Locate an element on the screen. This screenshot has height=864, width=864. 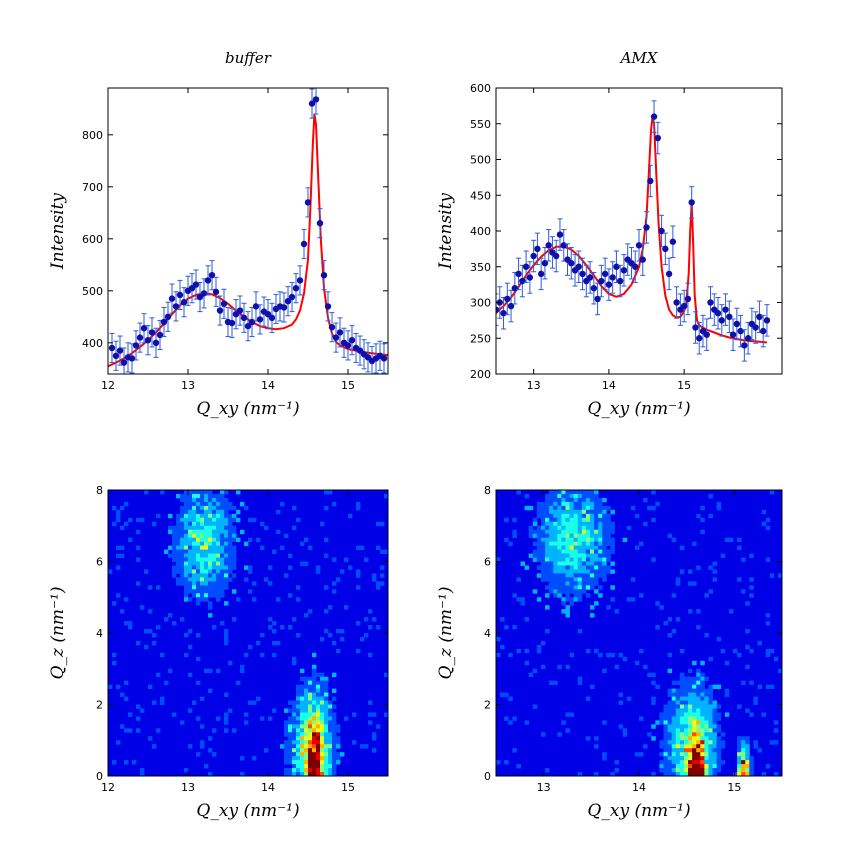
x-tick-label: 14 is located at coordinates (609, 385).